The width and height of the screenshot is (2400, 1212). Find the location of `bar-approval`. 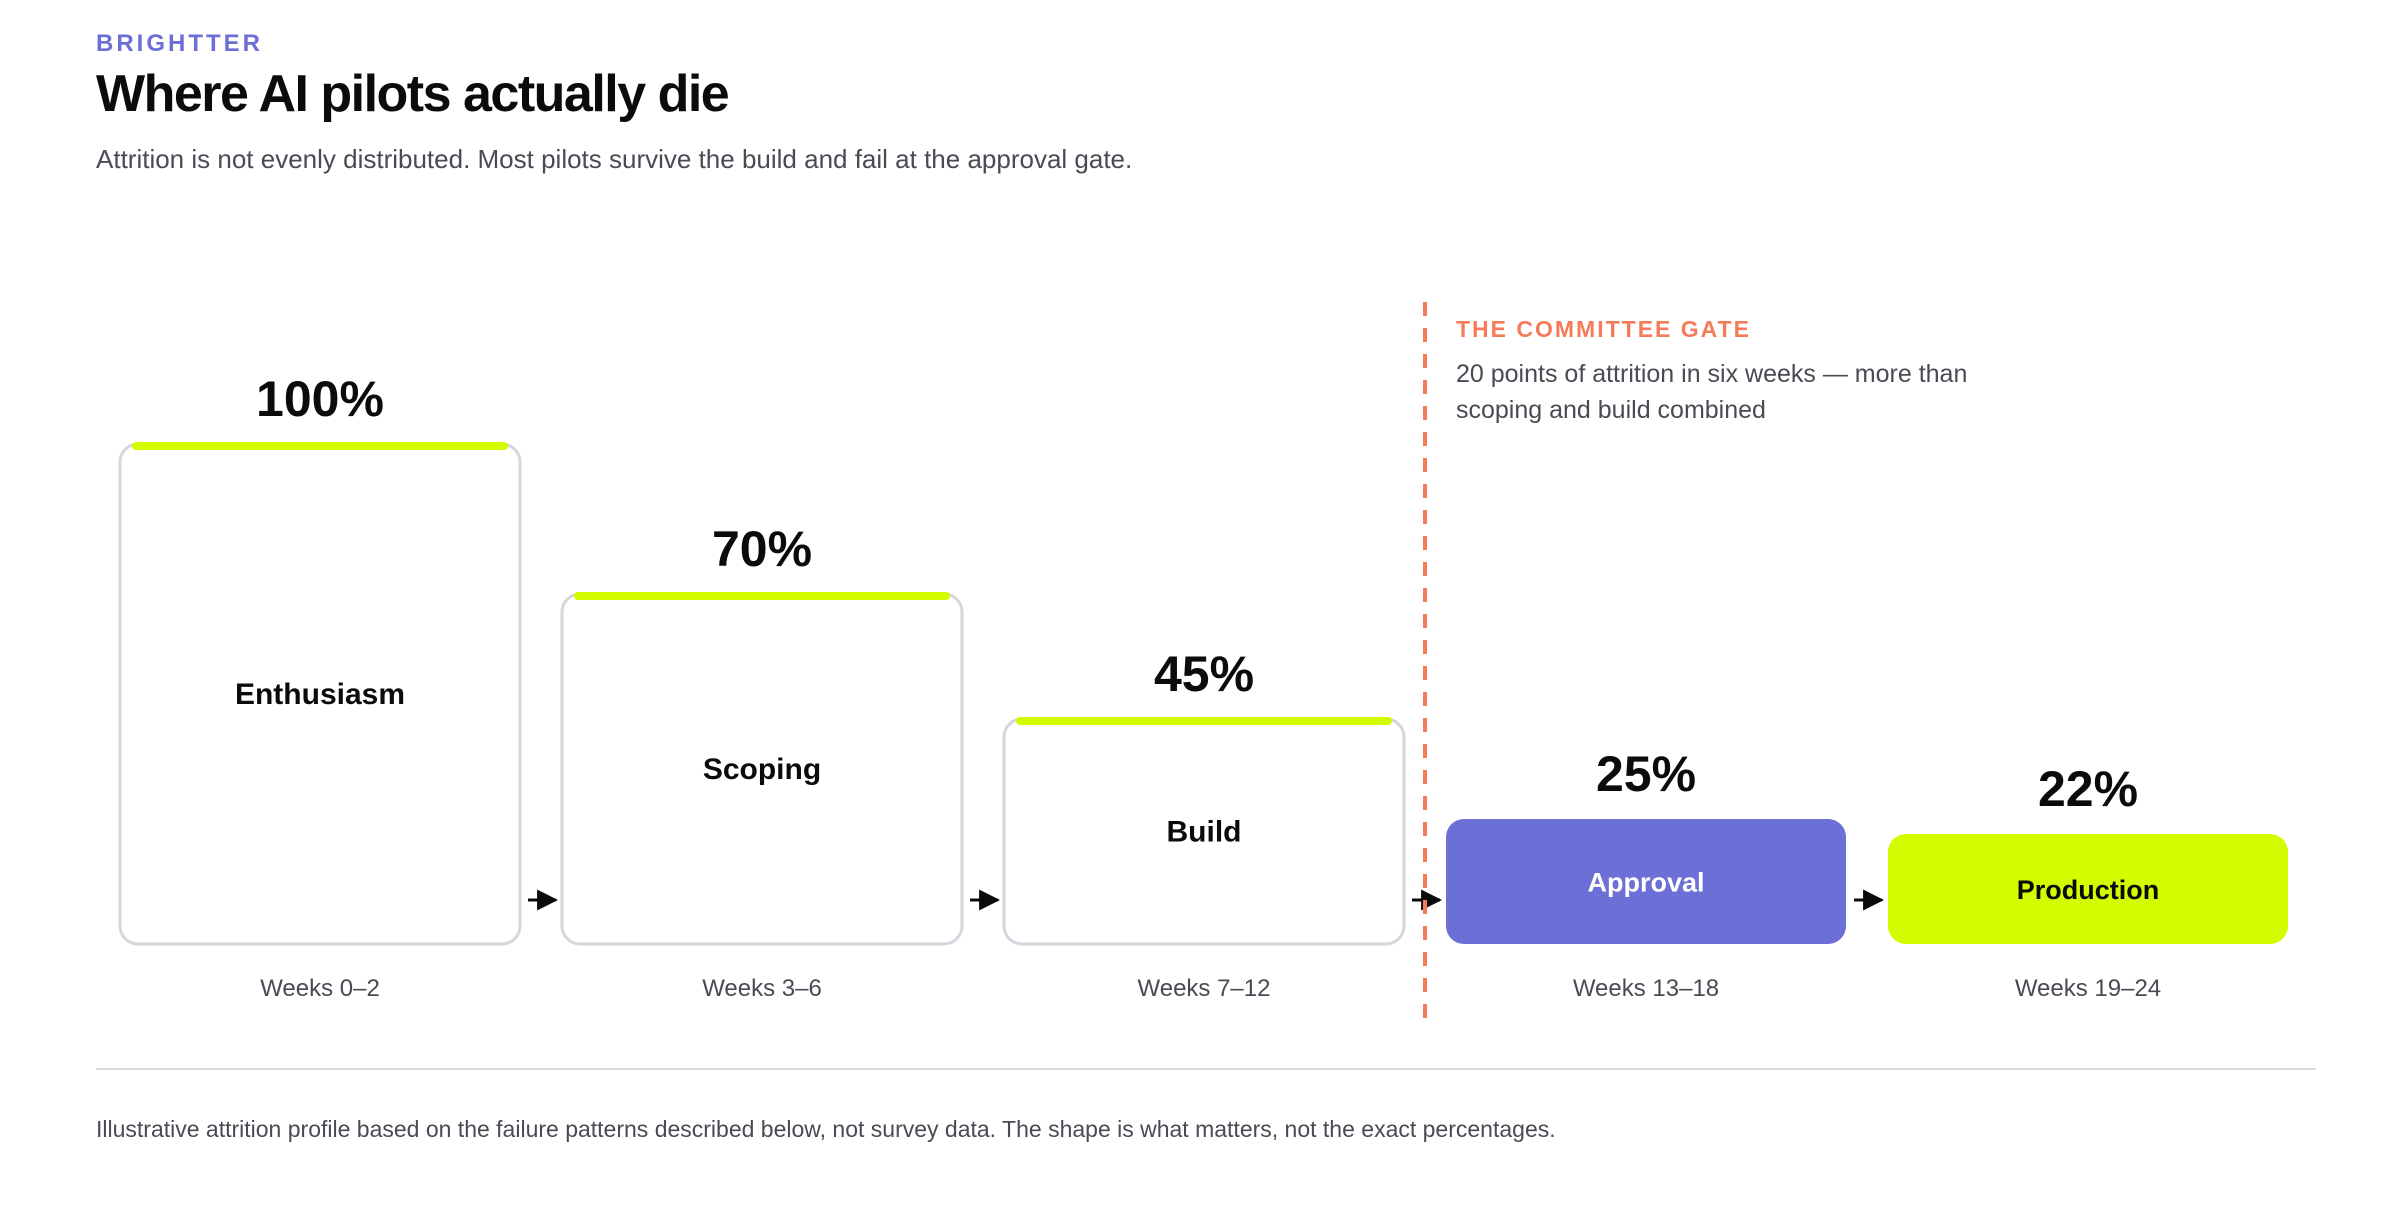

bar-approval is located at coordinates (1646, 881).